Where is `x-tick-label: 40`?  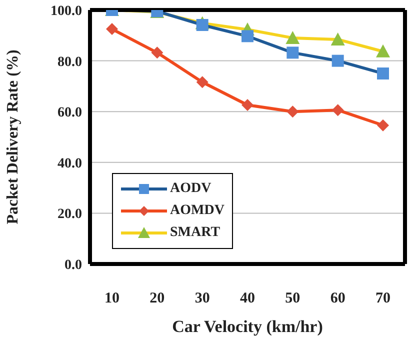
x-tick-label: 40 is located at coordinates (247, 298).